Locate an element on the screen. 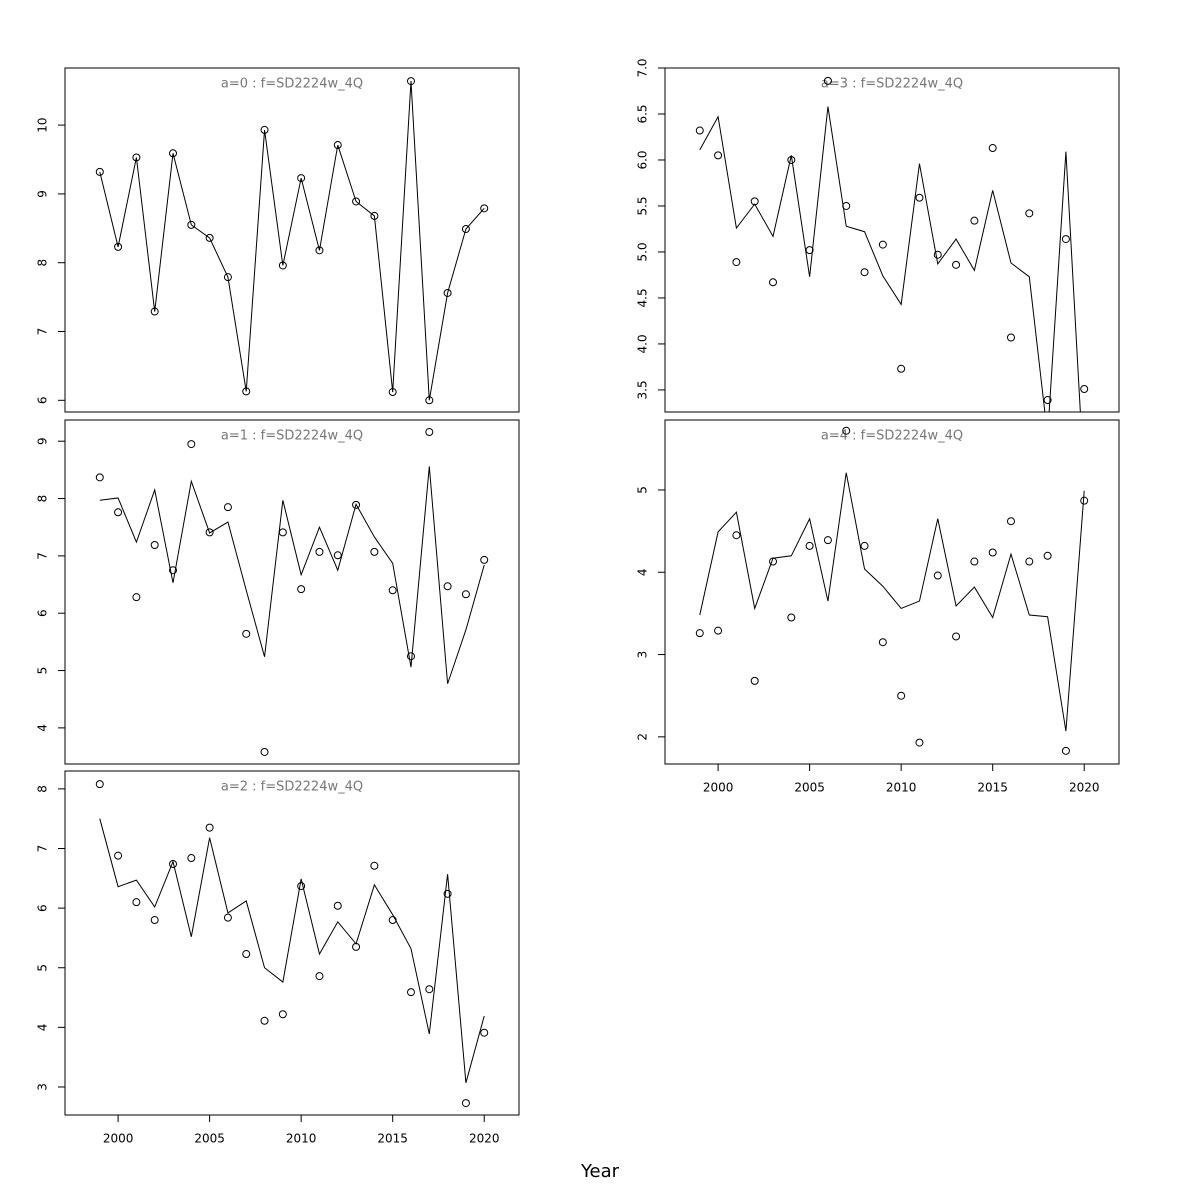 This screenshot has height=1200, width=1200. y-tick-label: 3.5 is located at coordinates (643, 389).